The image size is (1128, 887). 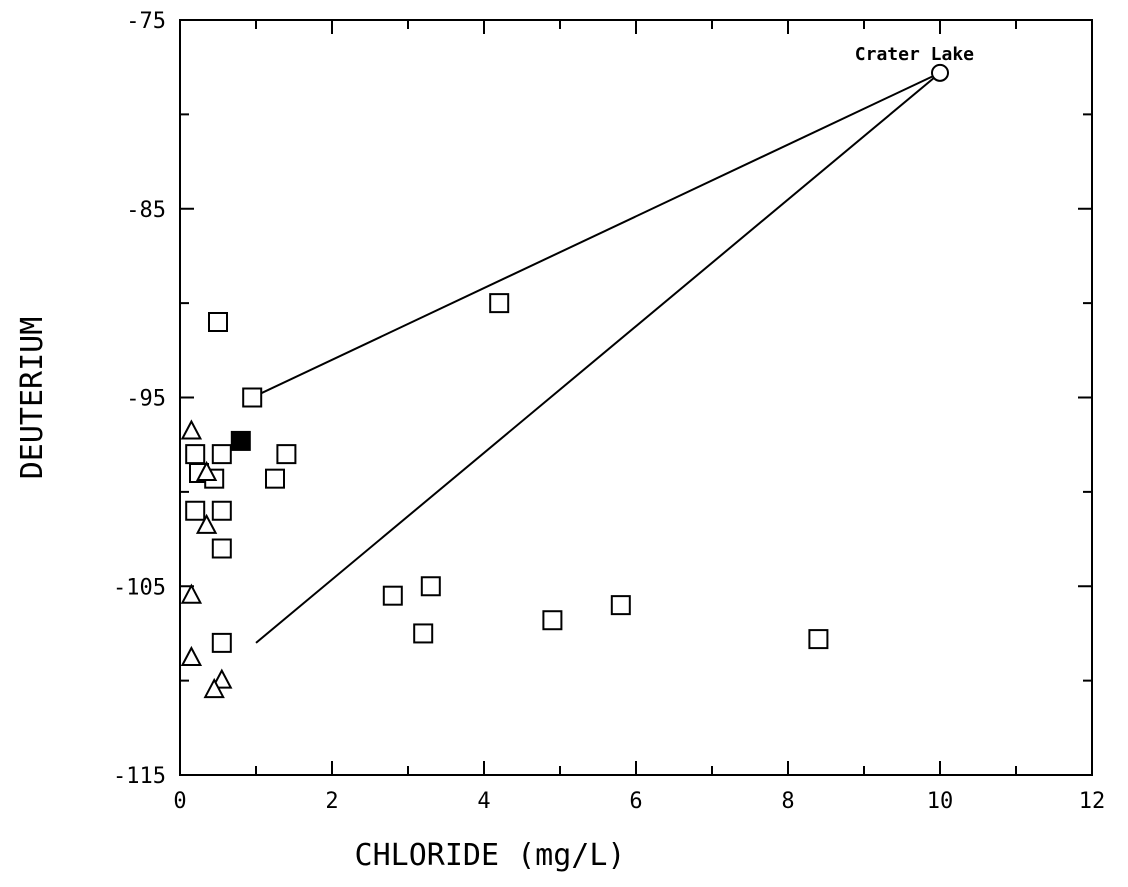 I want to click on filled-square-point, so click(x=240, y=440).